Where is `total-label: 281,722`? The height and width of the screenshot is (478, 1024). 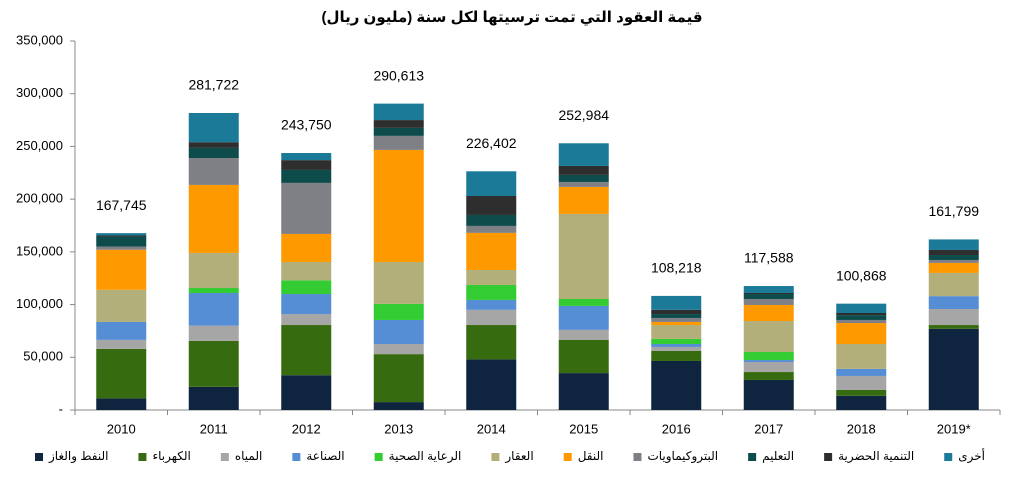
total-label: 281,722 is located at coordinates (213, 85).